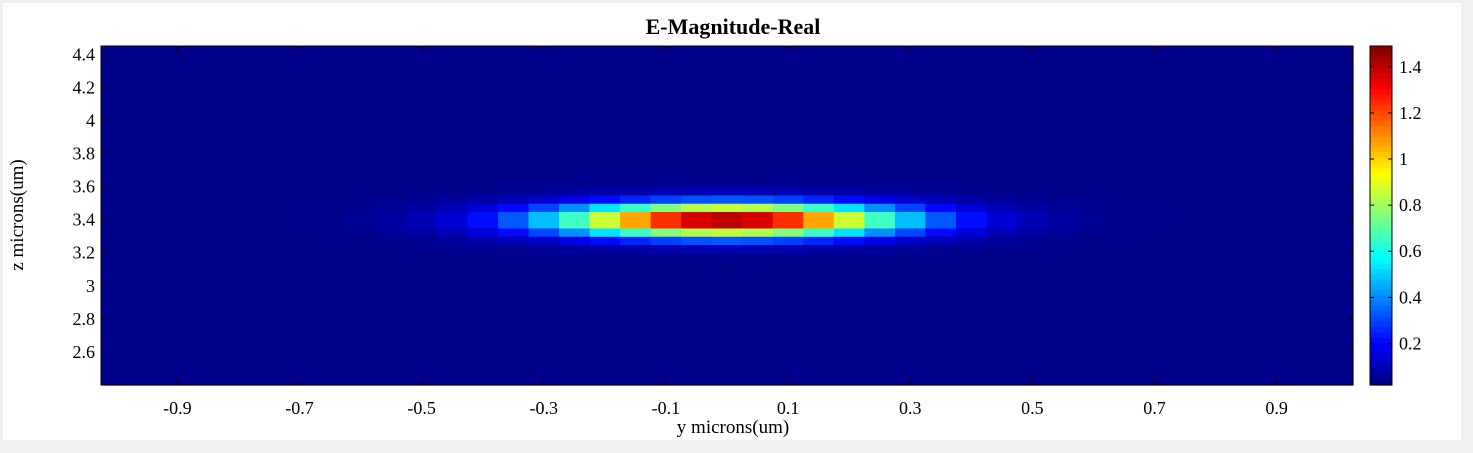  I want to click on colorbar-frame, so click(1381, 215).